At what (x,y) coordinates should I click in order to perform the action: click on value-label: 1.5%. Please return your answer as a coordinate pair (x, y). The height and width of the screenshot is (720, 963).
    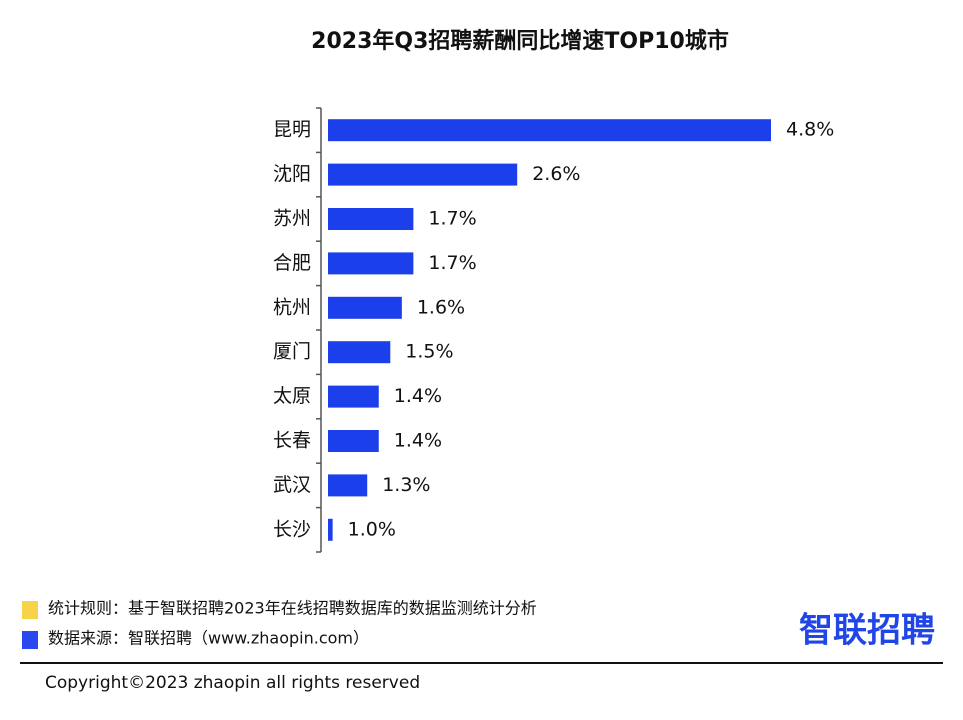
    Looking at the image, I should click on (429, 352).